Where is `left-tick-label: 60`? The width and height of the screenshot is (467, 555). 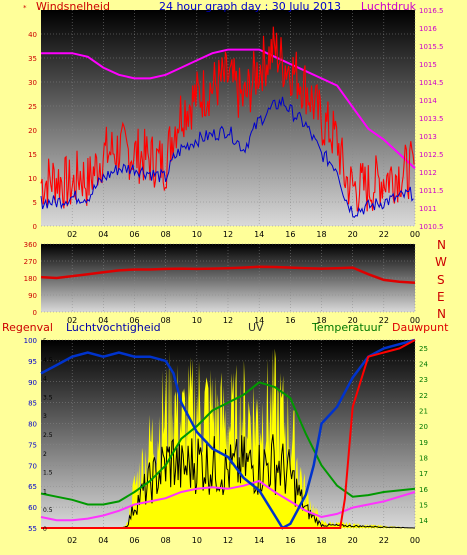 left-tick-label: 60 is located at coordinates (32, 508).